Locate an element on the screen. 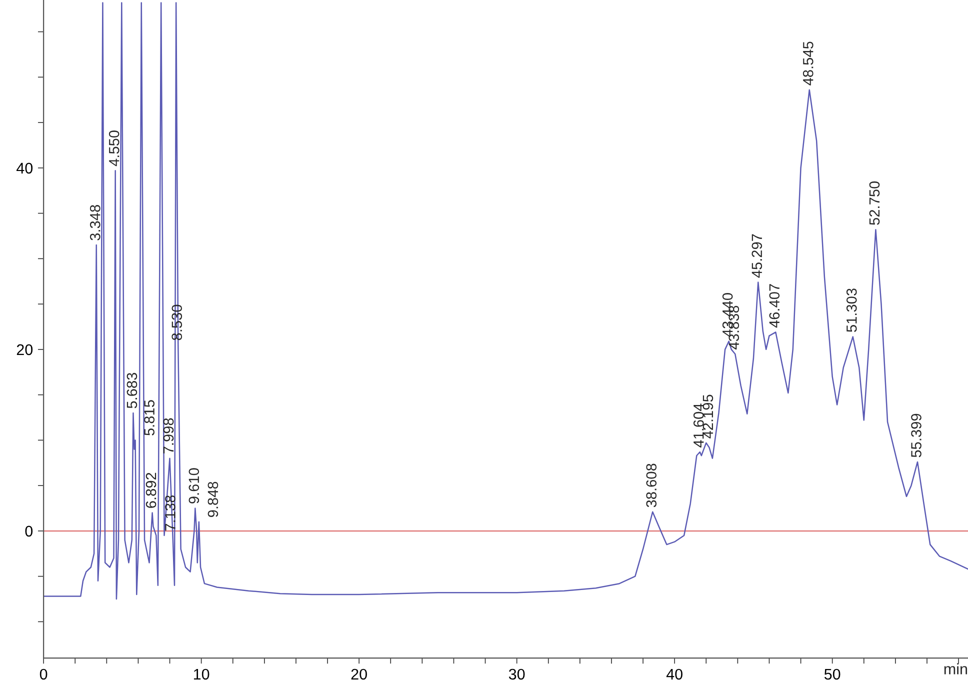 The width and height of the screenshot is (968, 684). y-tick-label: 0 is located at coordinates (29, 531).